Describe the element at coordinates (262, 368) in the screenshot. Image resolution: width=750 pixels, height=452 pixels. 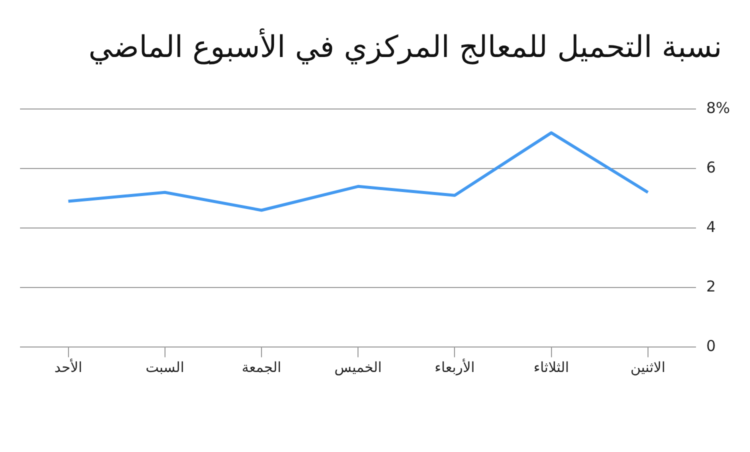
I see `x-tick-label: الجمعة` at that location.